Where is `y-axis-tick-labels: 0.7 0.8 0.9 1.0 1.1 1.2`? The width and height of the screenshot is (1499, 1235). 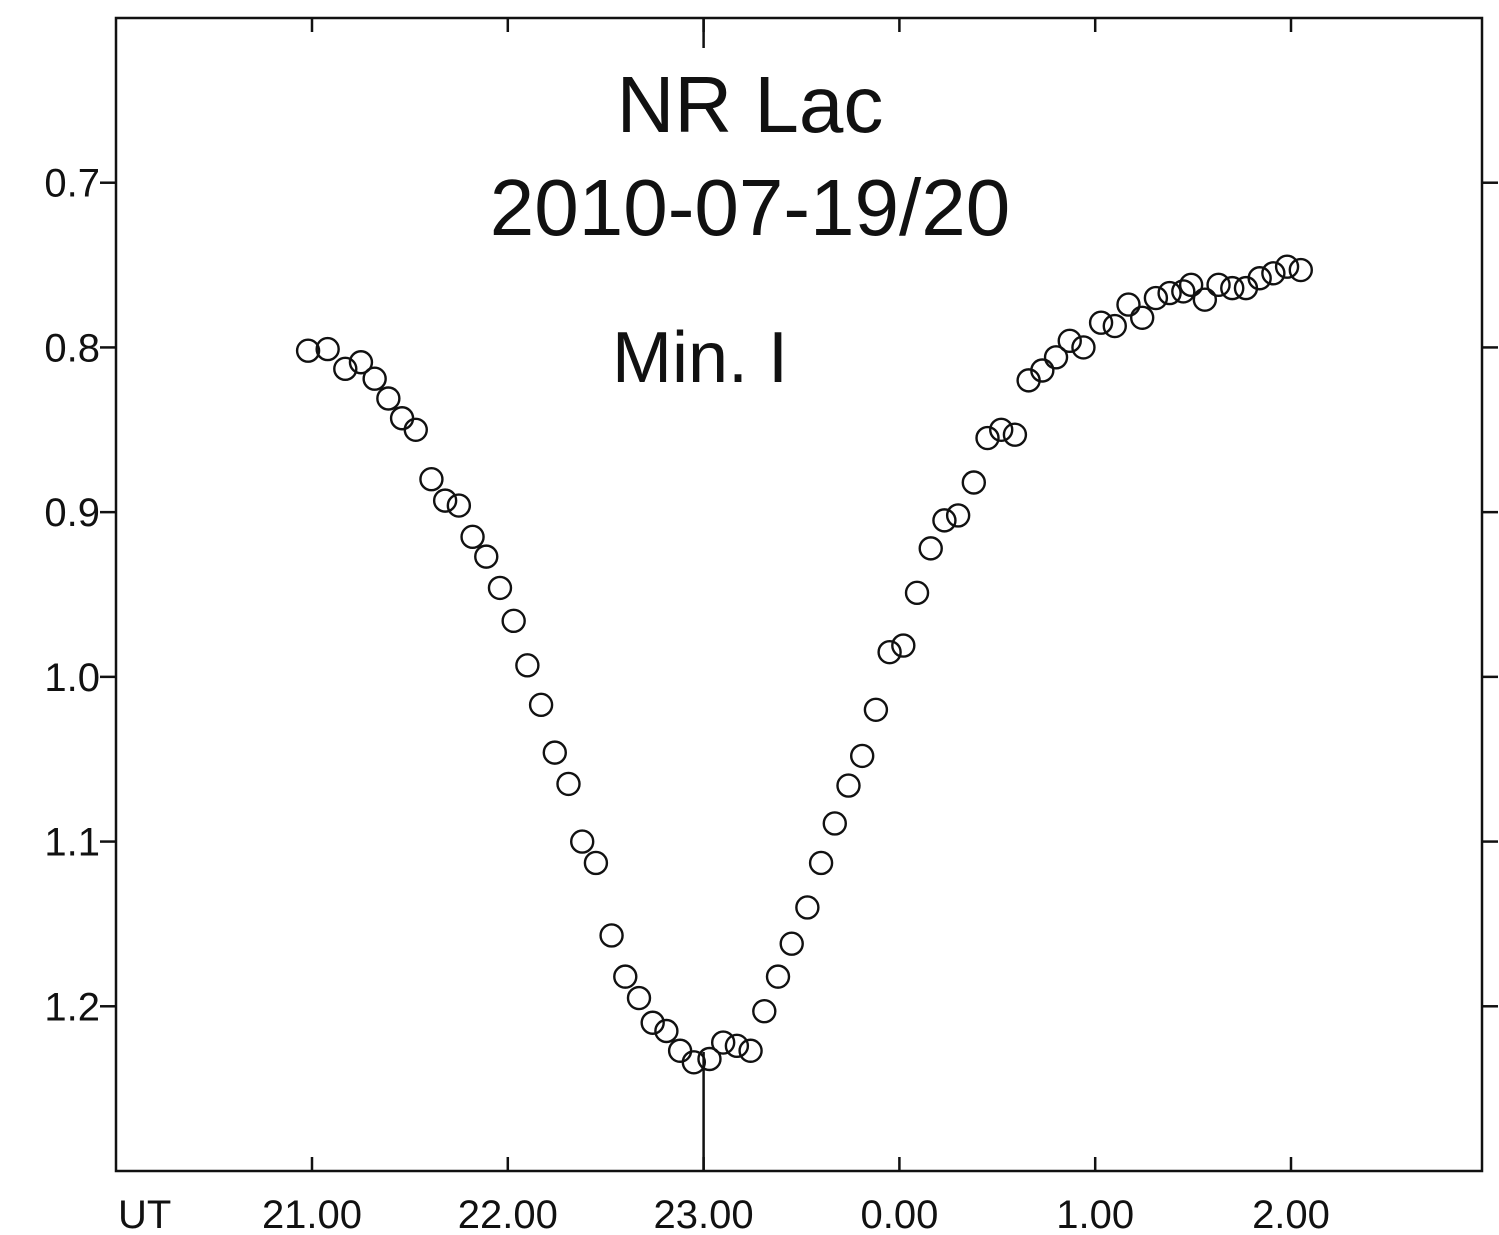
y-axis-tick-labels: 0.7 0.8 0.9 1.0 1.1 1.2 is located at coordinates (72, 596).